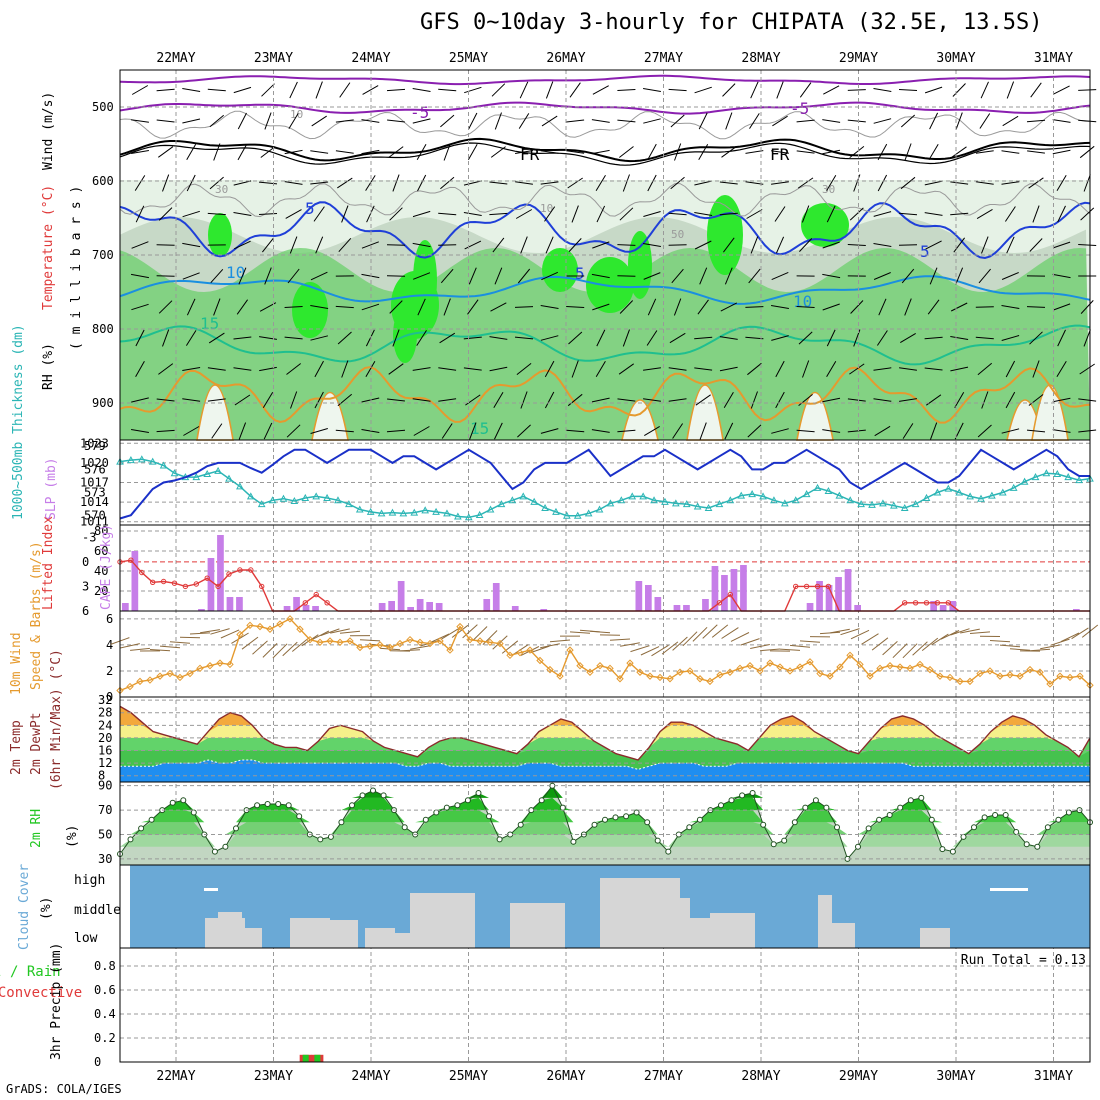 The image size is (1100, 1100). What do you see at coordinates (103, 107) in the screenshot?
I see `pressure-tick: 500` at bounding box center [103, 107].